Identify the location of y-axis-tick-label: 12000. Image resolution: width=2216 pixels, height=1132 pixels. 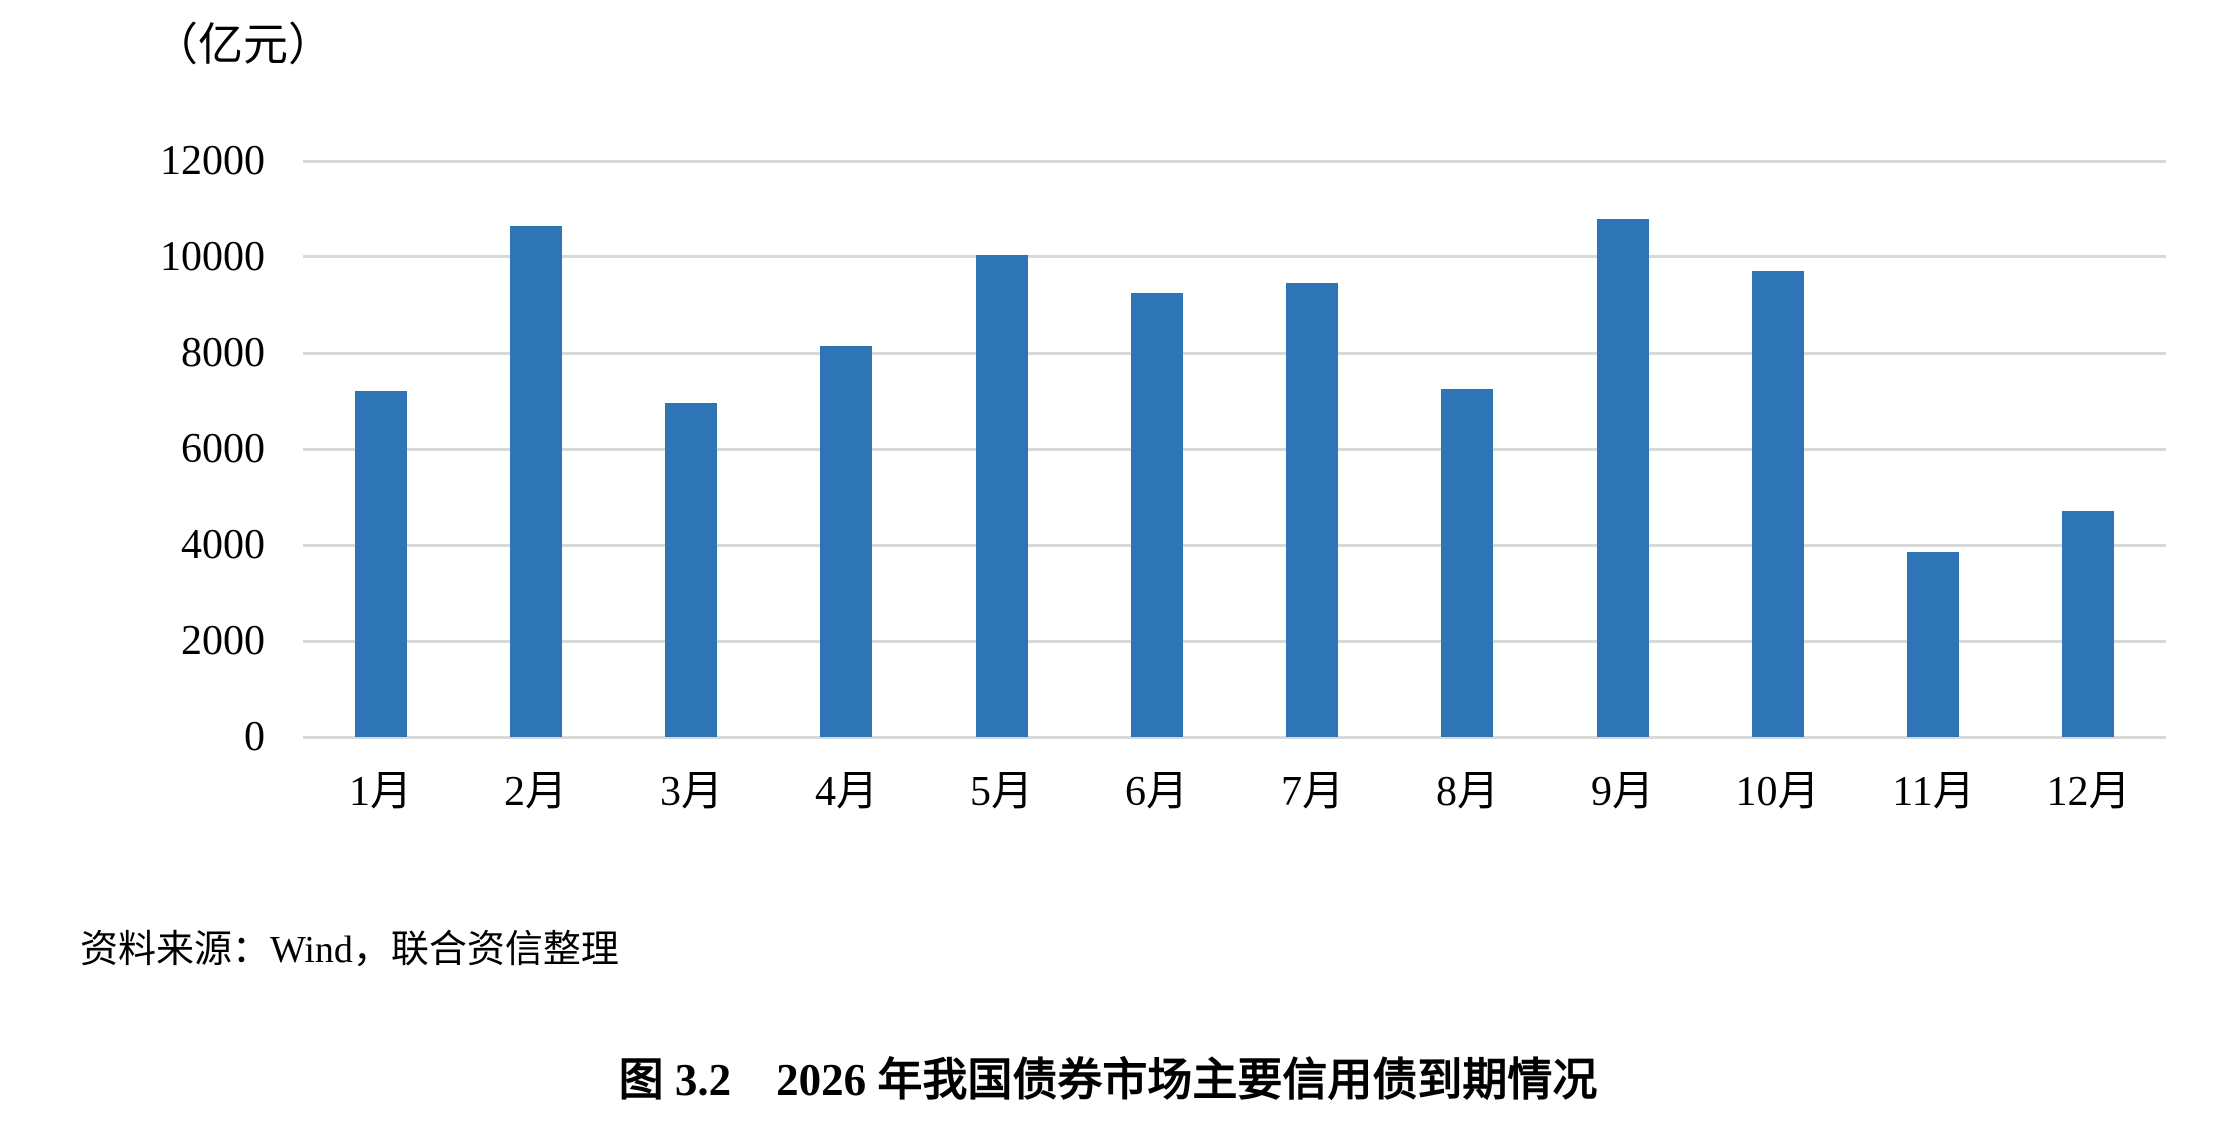
(212, 161).